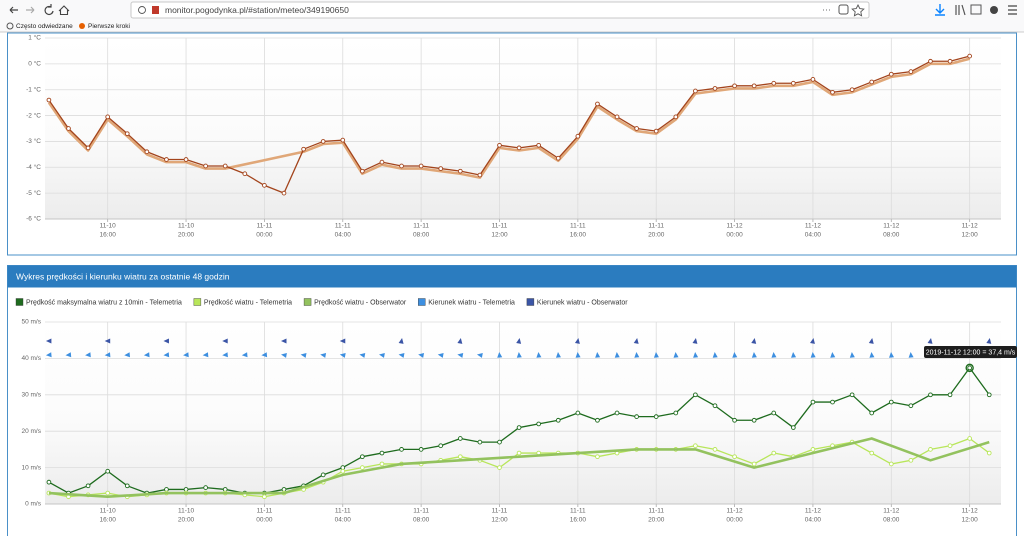 The image size is (1024, 536). Describe the element at coordinates (1012, 10) in the screenshot. I see `menu-icon` at that location.